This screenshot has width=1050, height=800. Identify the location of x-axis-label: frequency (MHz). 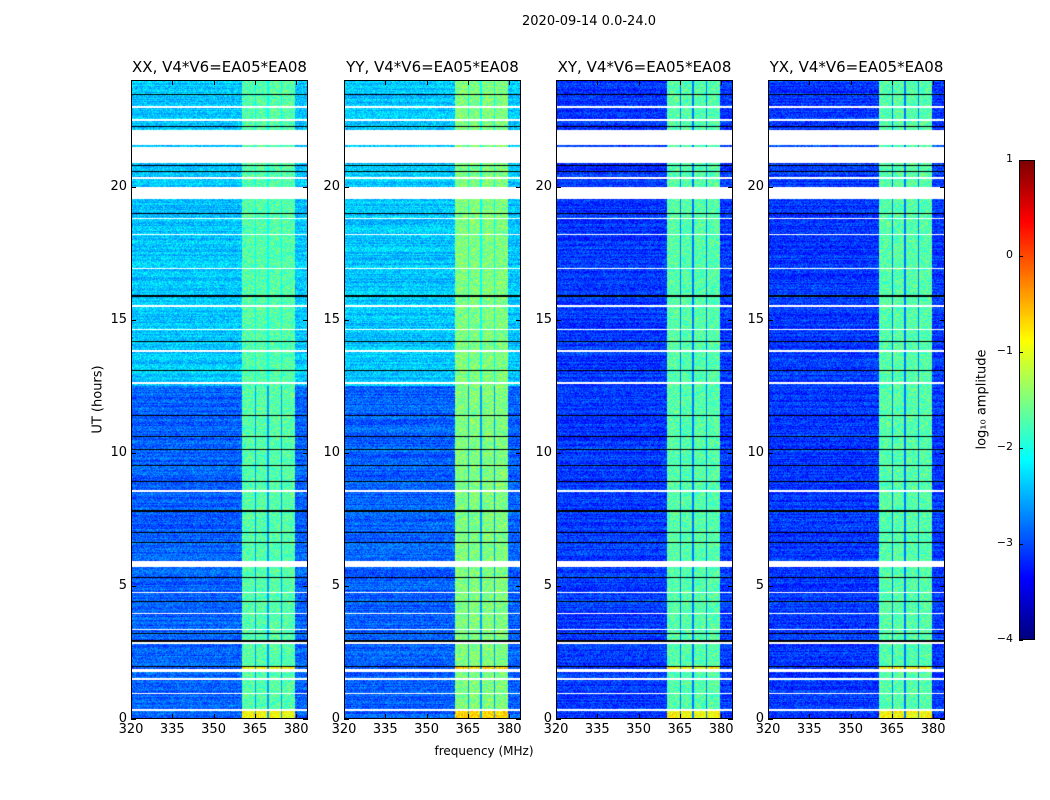
(484, 751).